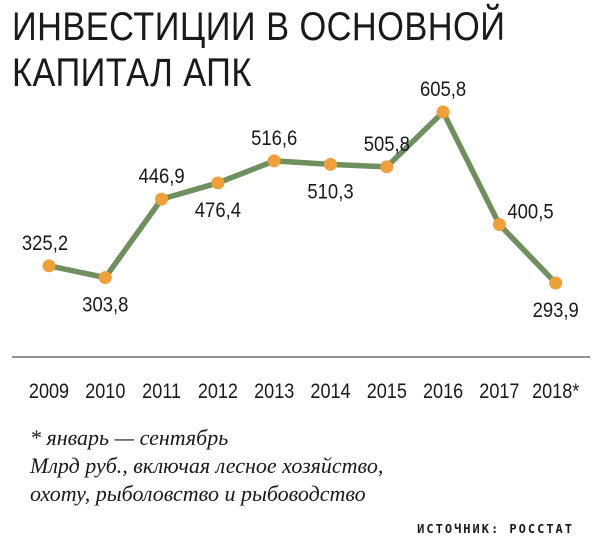 This screenshot has height=546, width=600. What do you see at coordinates (129, 437) in the screenshot?
I see `footnote-period: * январь — сентябрь` at bounding box center [129, 437].